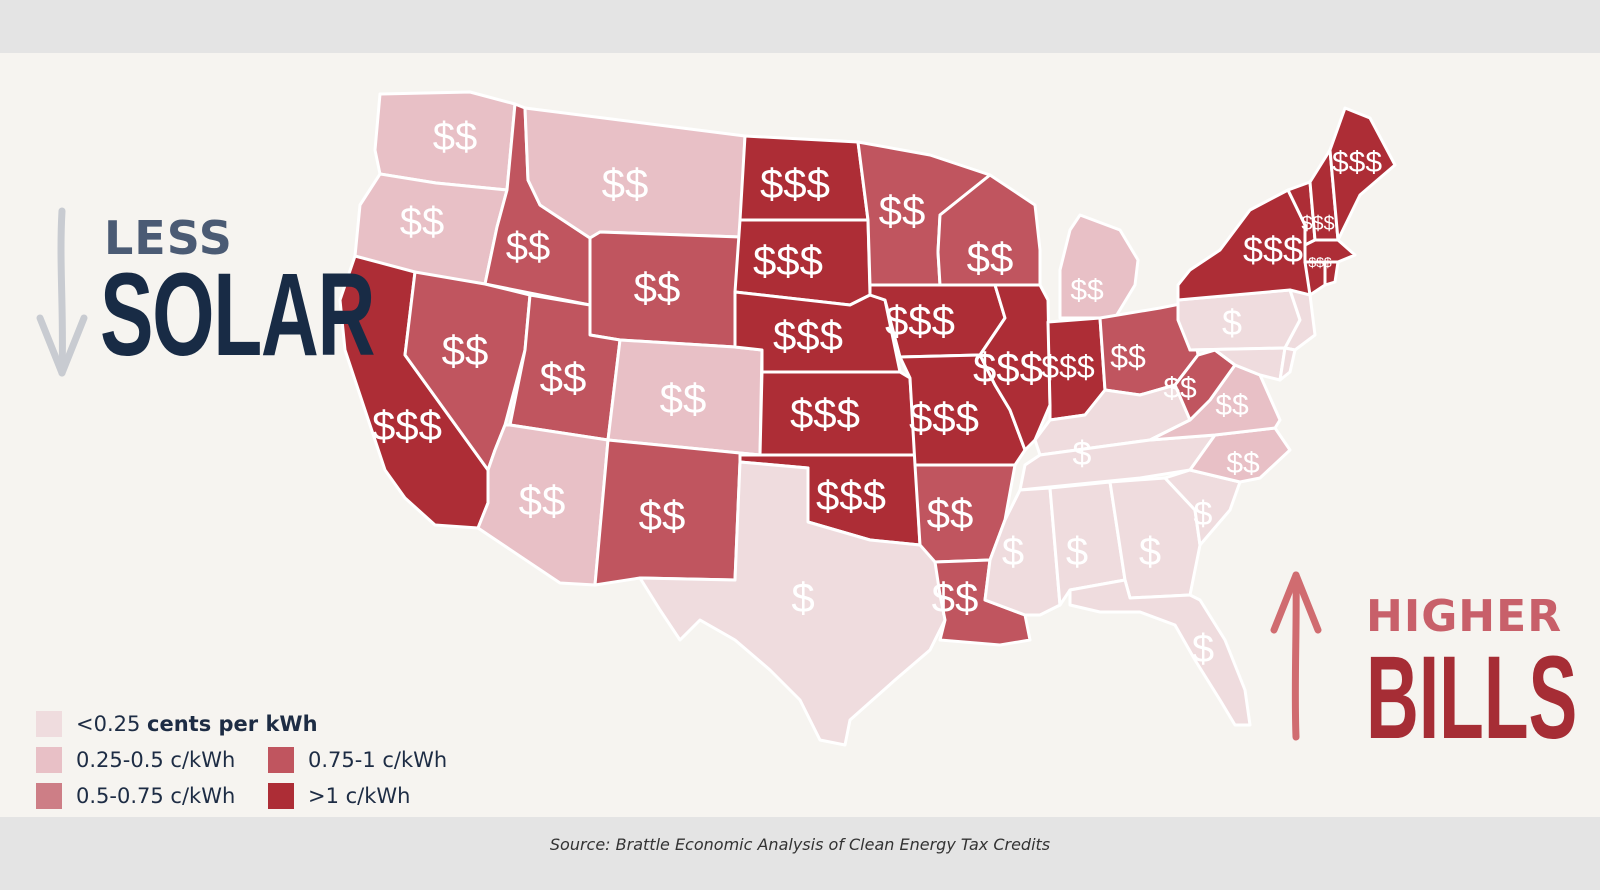  Describe the element at coordinates (1203, 514) in the screenshot. I see `label-sc: $` at that location.